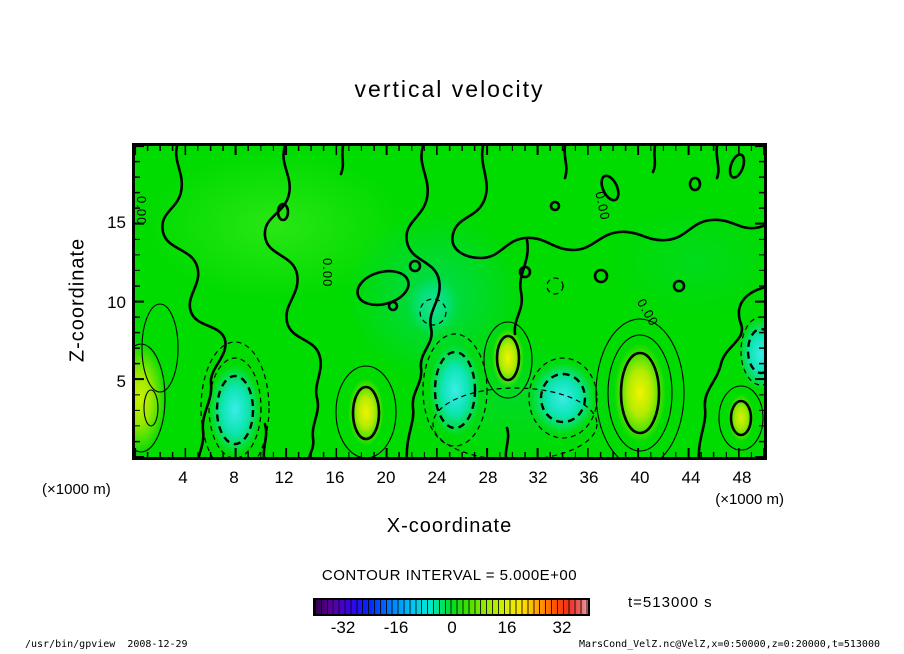  Describe the element at coordinates (640, 477) in the screenshot. I see `x-tick-label: 40` at that location.